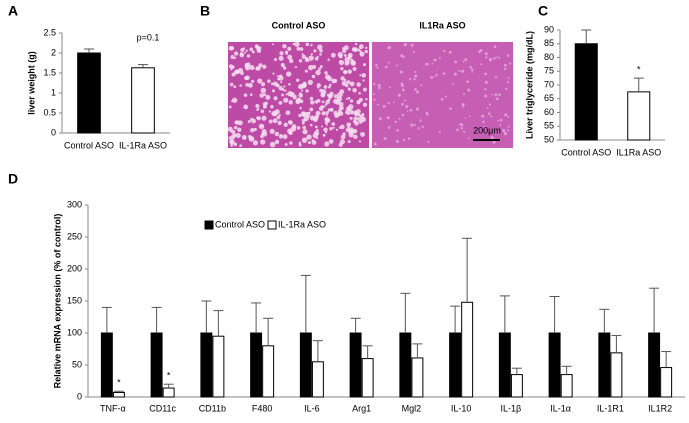 This screenshot has height=423, width=689. Describe the element at coordinates (660, 408) in the screenshot. I see `x-tick-label: IL1R2` at that location.